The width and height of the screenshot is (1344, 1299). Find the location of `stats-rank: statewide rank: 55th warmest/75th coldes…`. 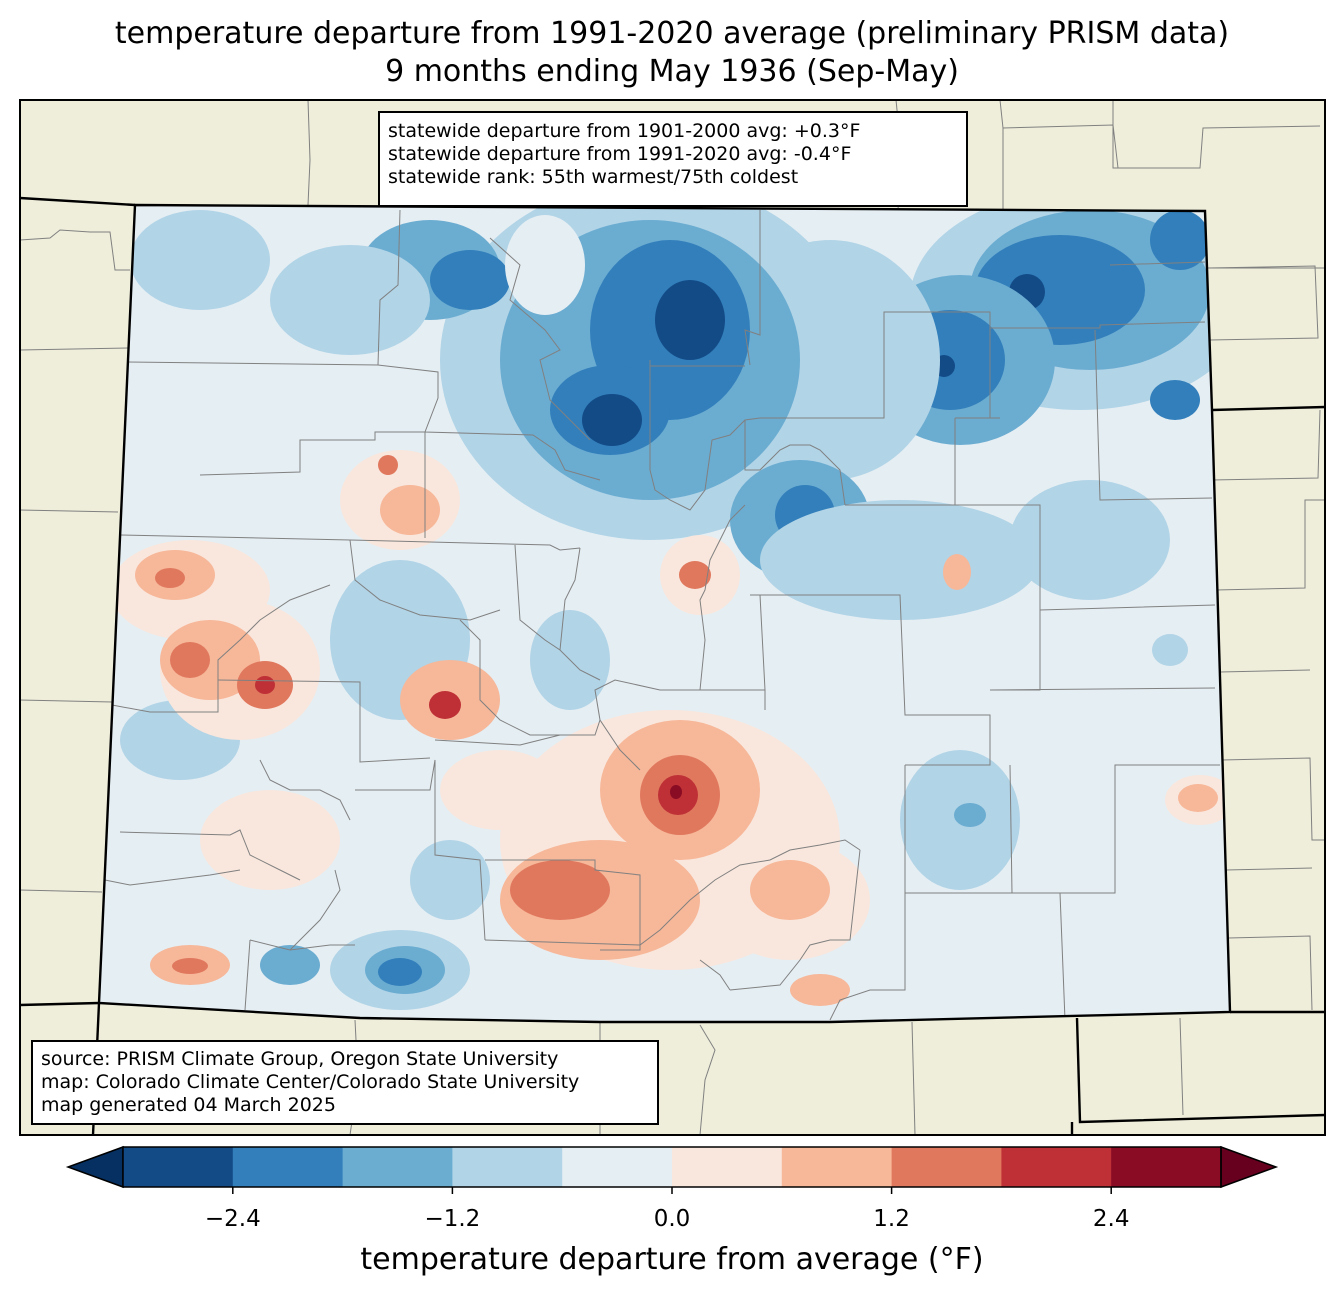

stats-rank: statewide rank: 55th warmest/75th coldes… is located at coordinates (593, 177).